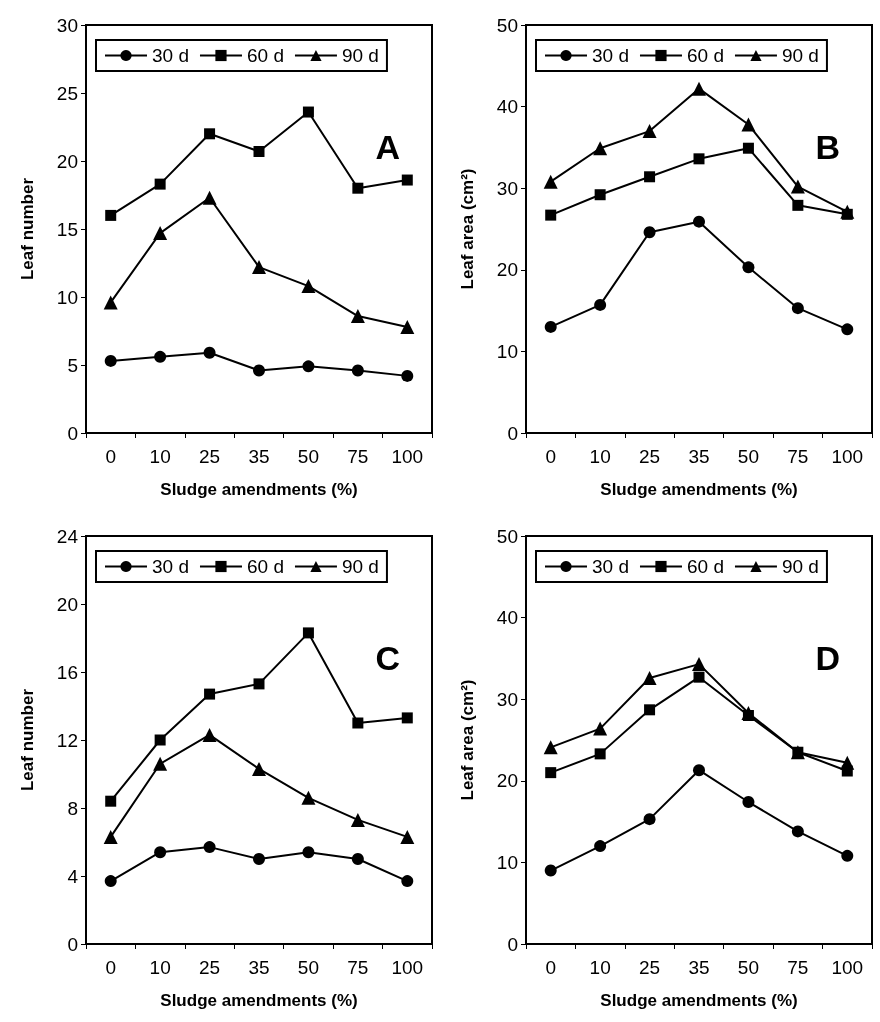  Describe the element at coordinates (388, 658) in the screenshot. I see `annotation: C` at that location.